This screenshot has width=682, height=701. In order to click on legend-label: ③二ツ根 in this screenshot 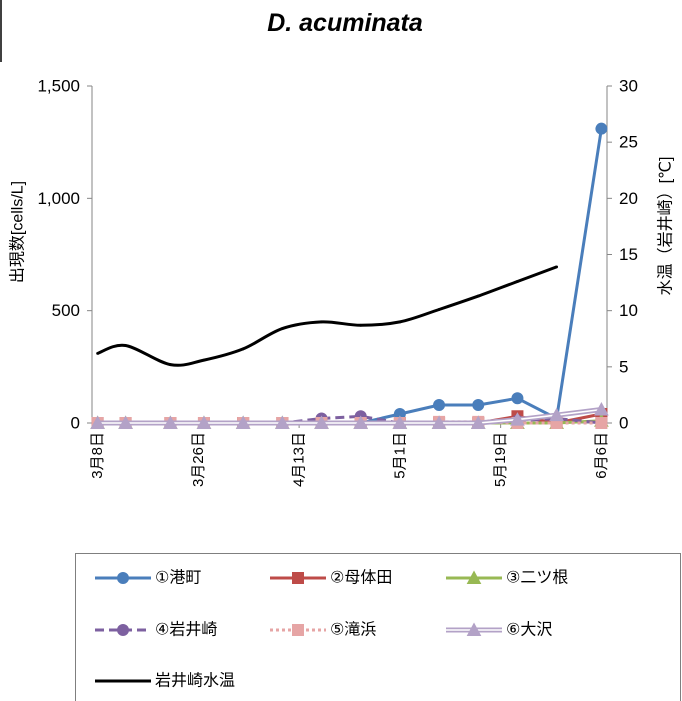, I will do `click(537, 578)`.